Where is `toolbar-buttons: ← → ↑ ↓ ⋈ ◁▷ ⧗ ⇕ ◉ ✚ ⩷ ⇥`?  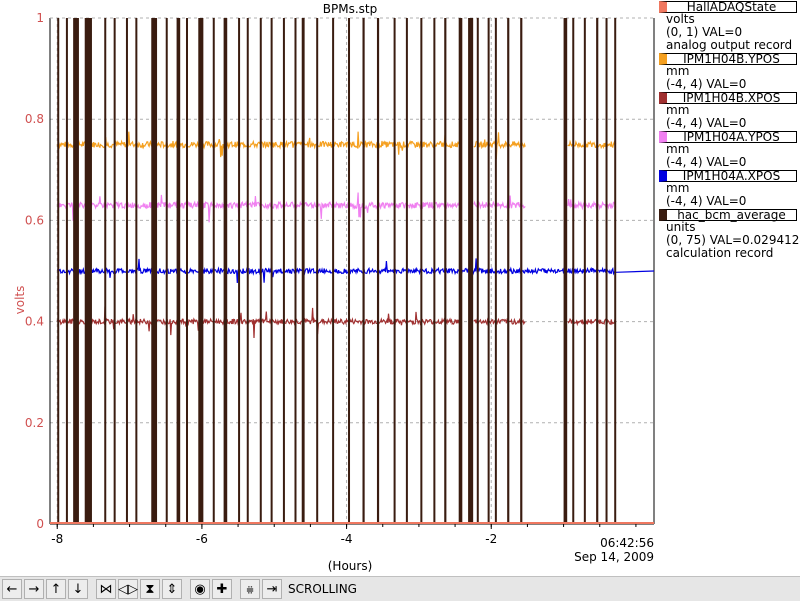
toolbar-buttons: ← → ↑ ↓ ⋈ ◁▷ ⧗ ⇕ ◉ ✚ ⩷ ⇥ is located at coordinates (141, 589).